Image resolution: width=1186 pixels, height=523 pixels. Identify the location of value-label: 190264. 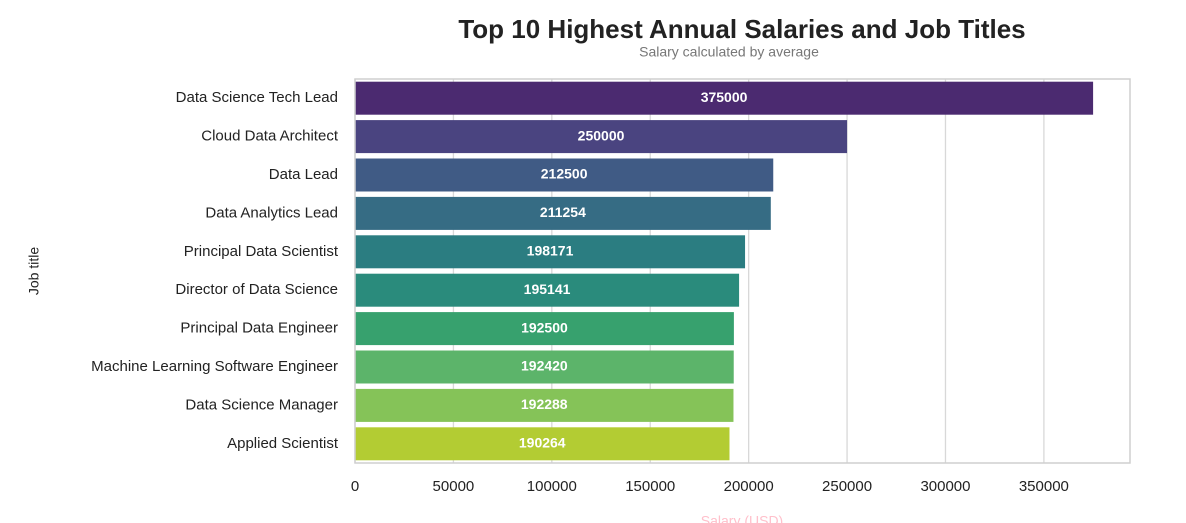
(542, 443).